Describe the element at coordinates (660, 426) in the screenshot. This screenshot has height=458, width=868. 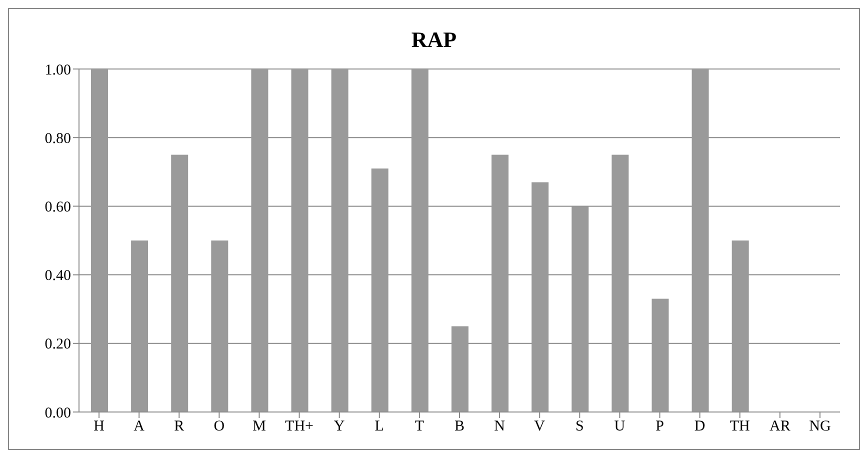
I see `x-tick-label: P` at that location.